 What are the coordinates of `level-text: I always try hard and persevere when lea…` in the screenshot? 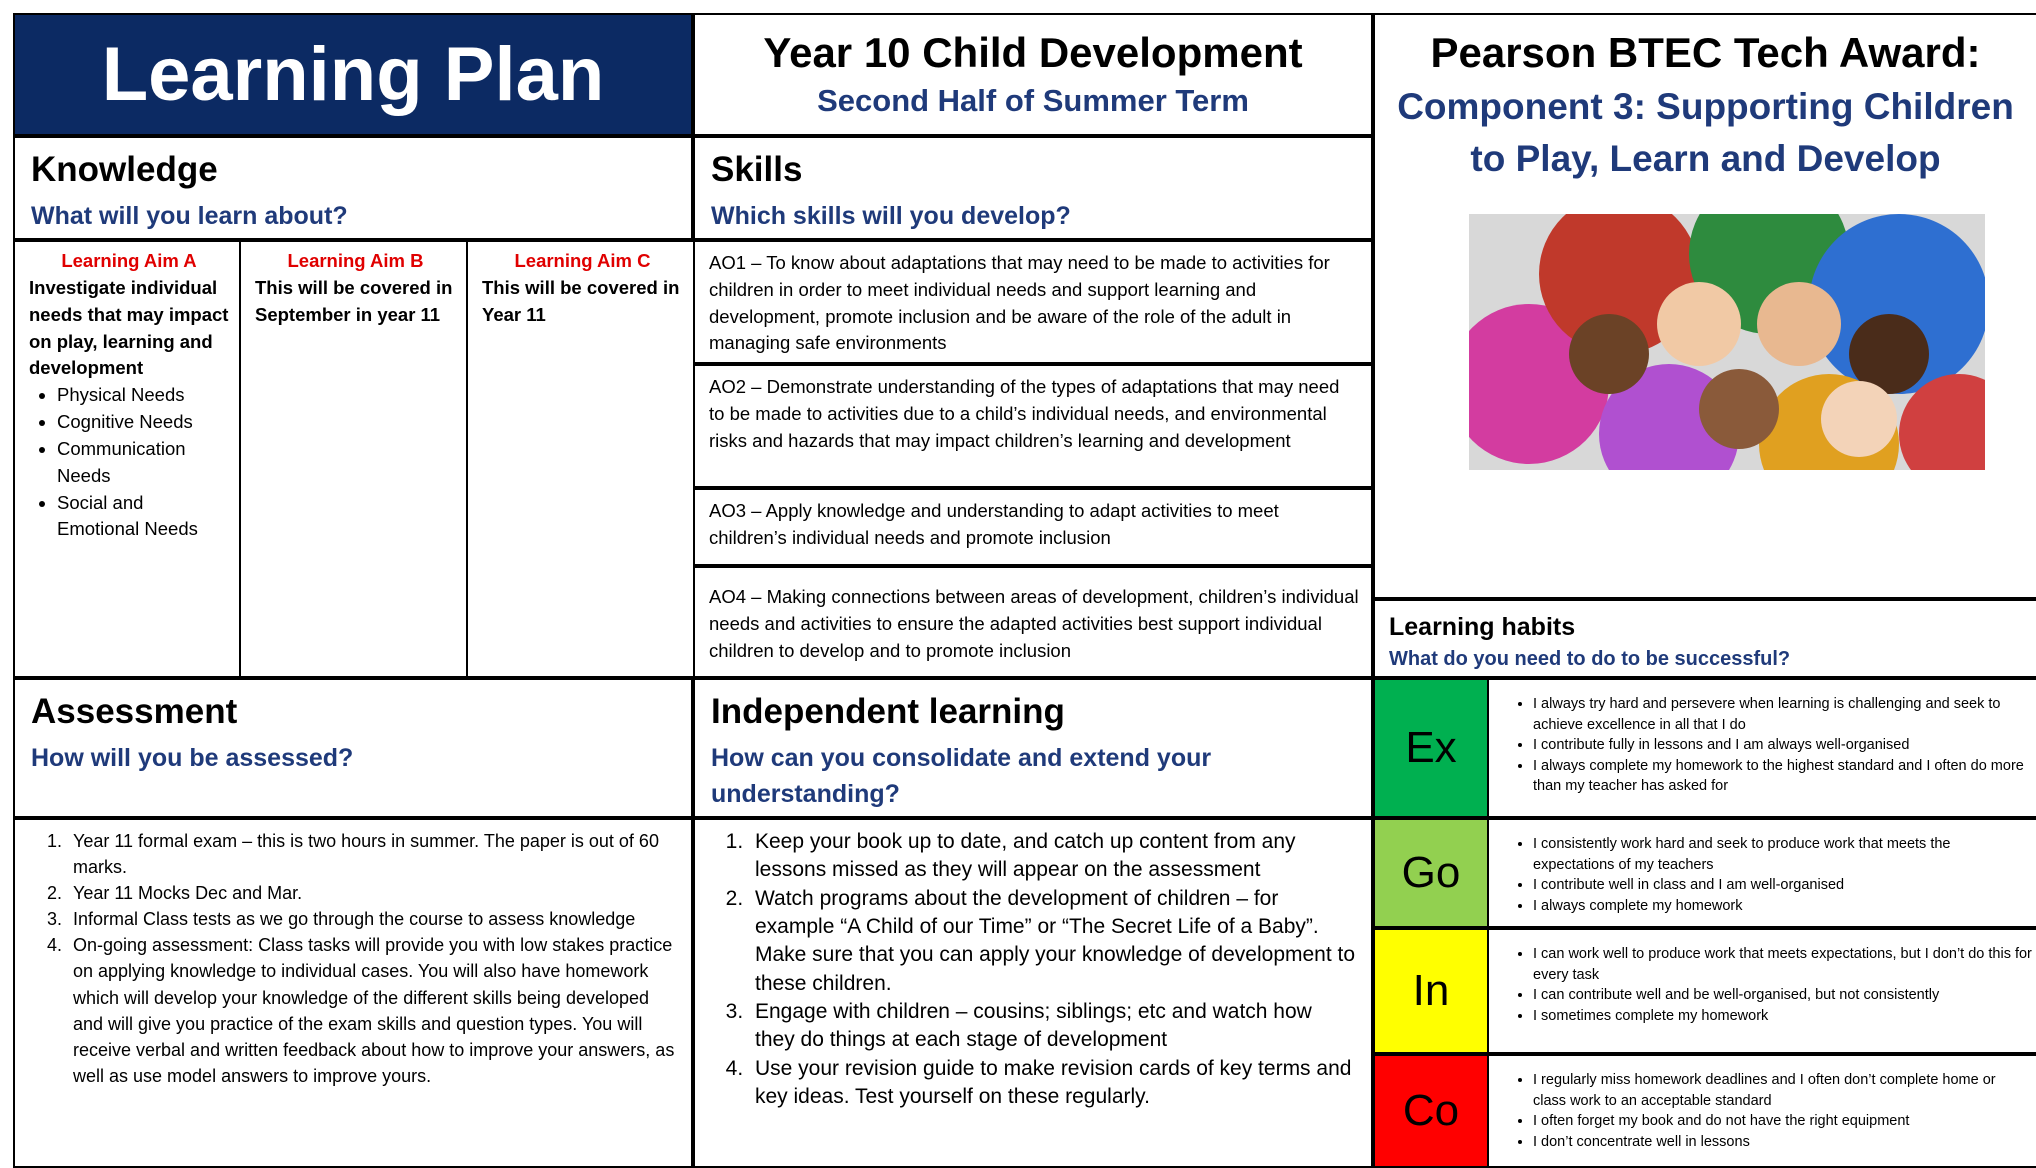 It's located at (1761, 748).